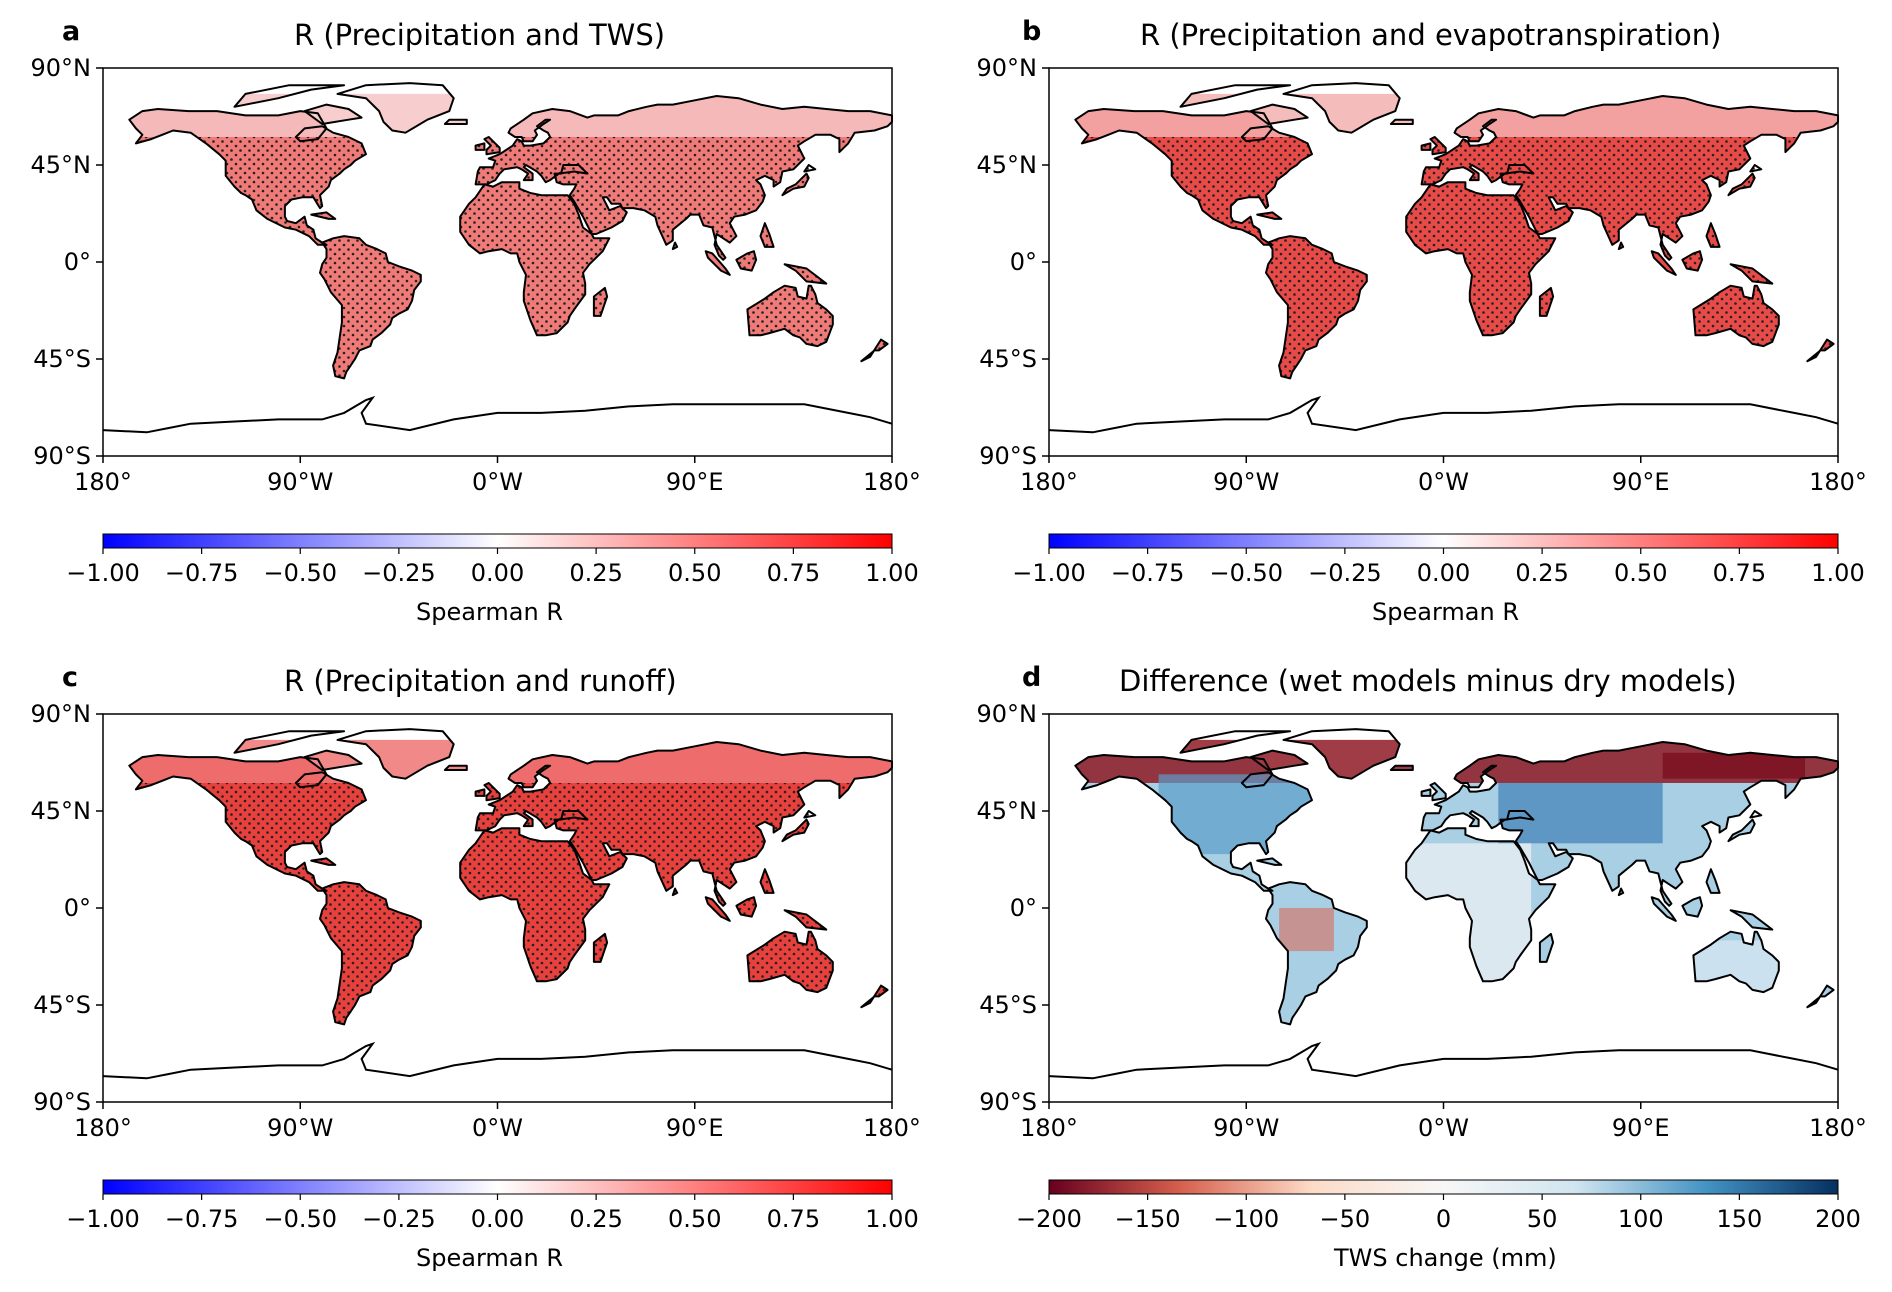 This screenshot has width=1892, height=1292. I want to click on coast-baffin, so click(333, 114).